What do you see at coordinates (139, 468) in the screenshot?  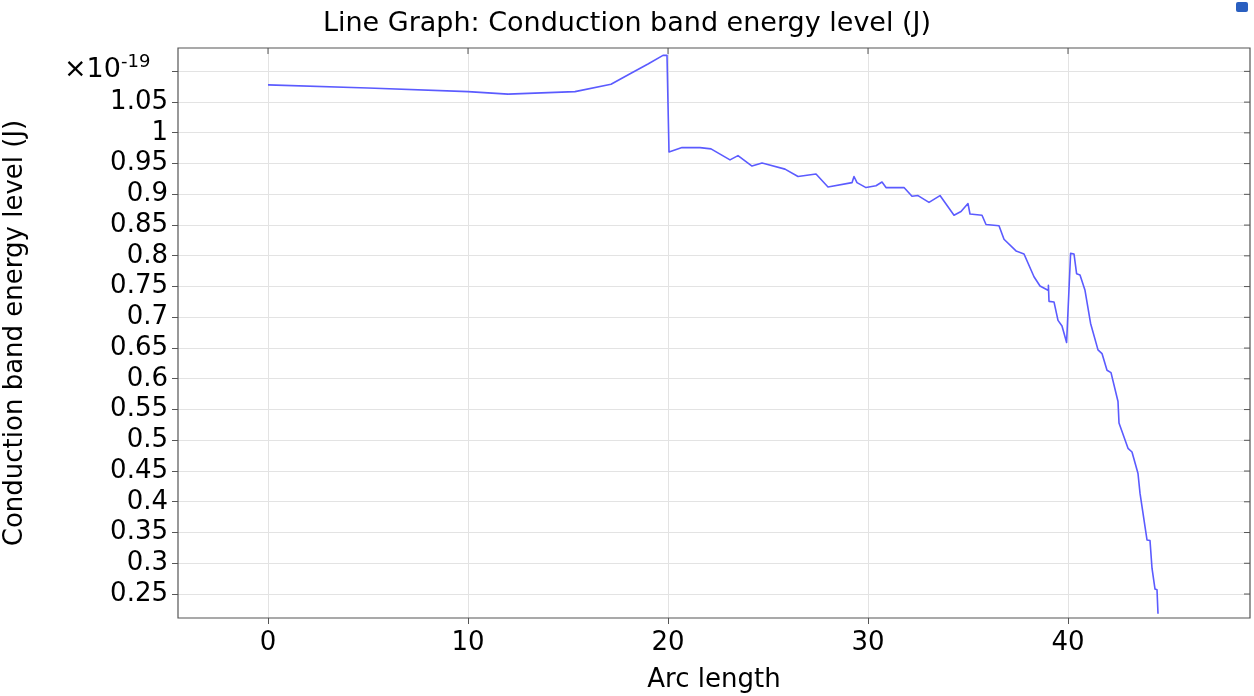 I see `y-tick-label: 0.45` at bounding box center [139, 468].